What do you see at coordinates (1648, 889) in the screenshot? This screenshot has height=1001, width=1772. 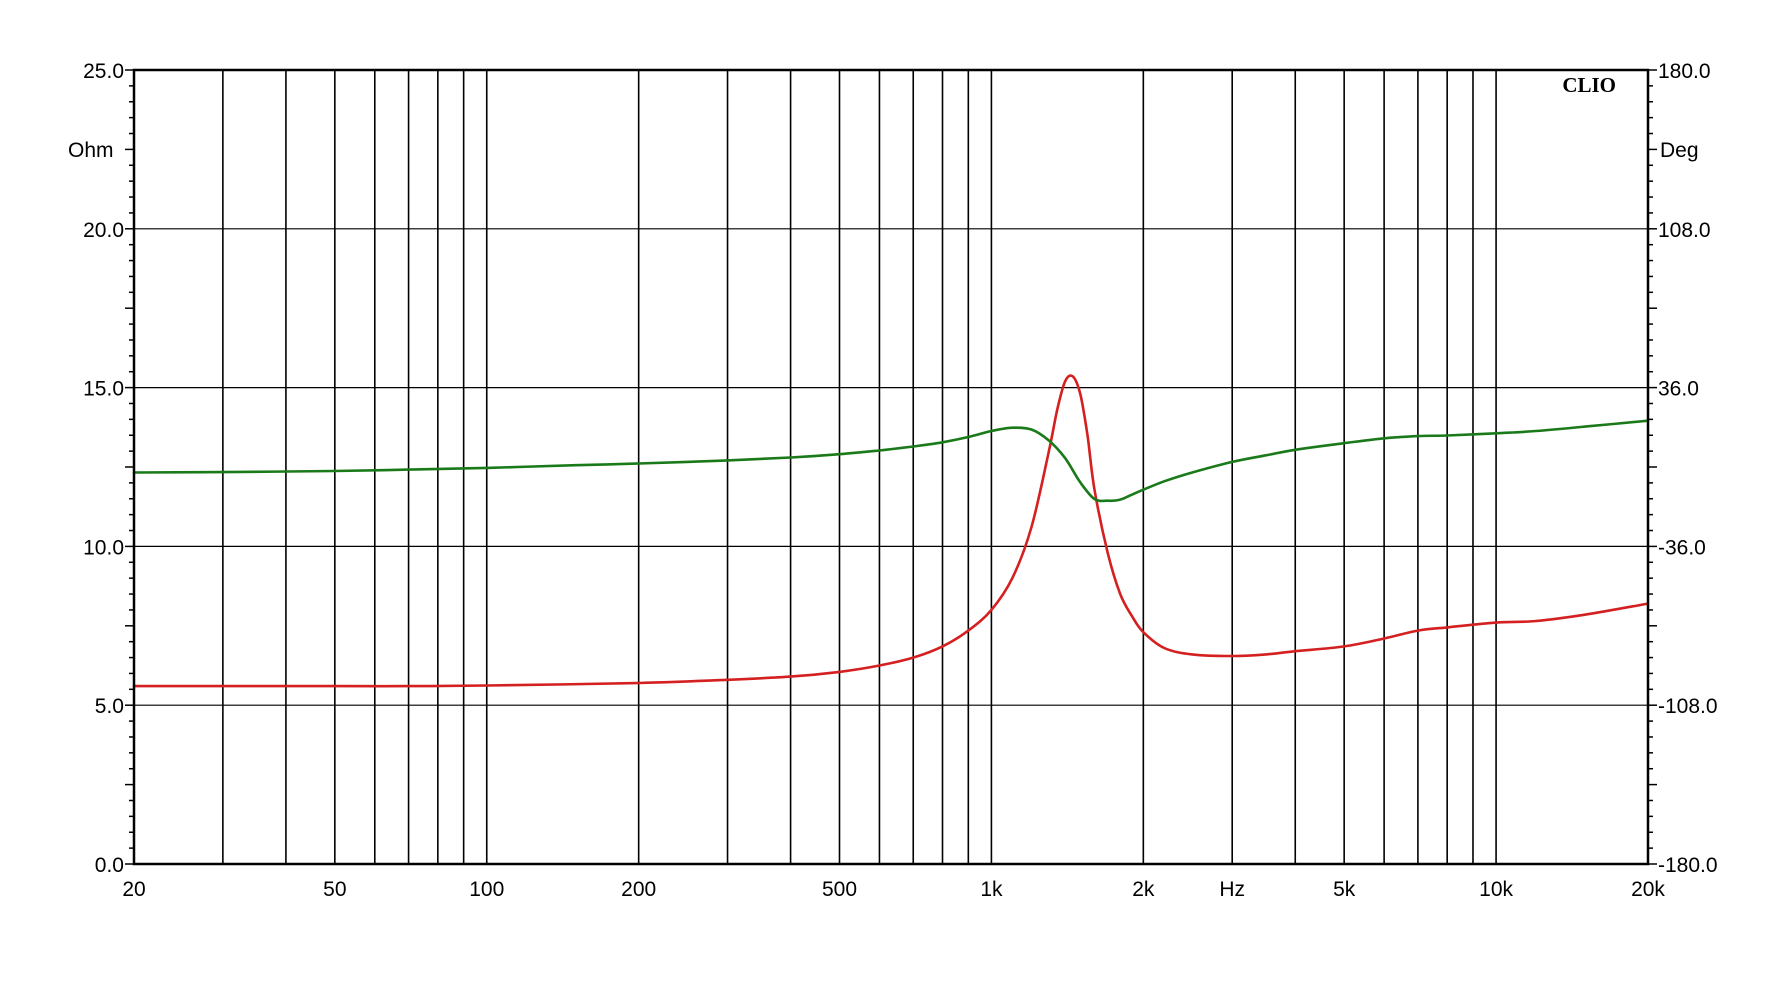 I see `x-tick-label: 20k` at bounding box center [1648, 889].